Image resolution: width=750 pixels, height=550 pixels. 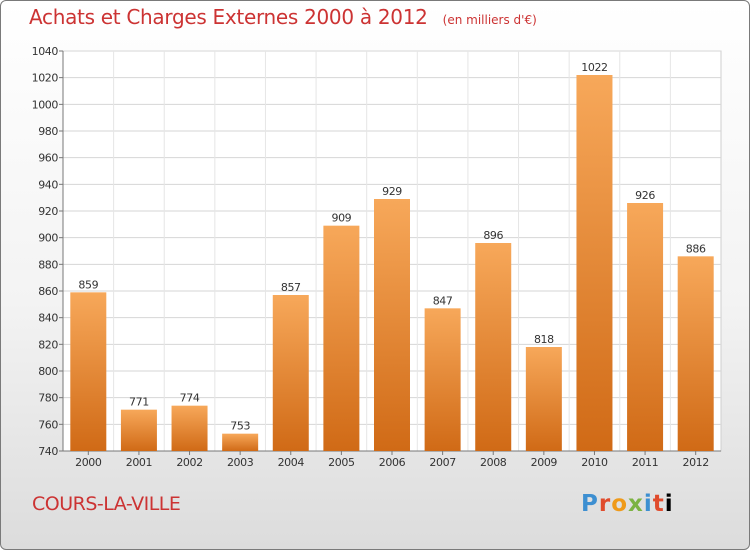 I want to click on y-tick-label: 840, so click(x=48, y=318).